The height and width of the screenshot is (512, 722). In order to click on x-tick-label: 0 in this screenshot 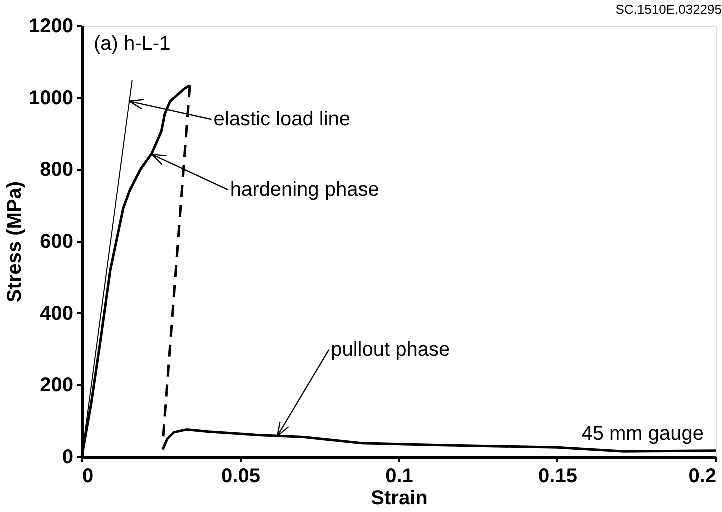, I will do `click(88, 477)`.